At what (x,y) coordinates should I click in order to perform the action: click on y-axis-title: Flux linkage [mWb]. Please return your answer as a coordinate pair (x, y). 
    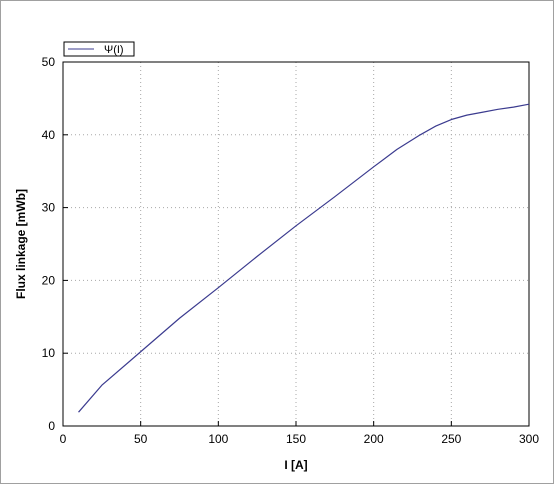
    Looking at the image, I should click on (21, 244).